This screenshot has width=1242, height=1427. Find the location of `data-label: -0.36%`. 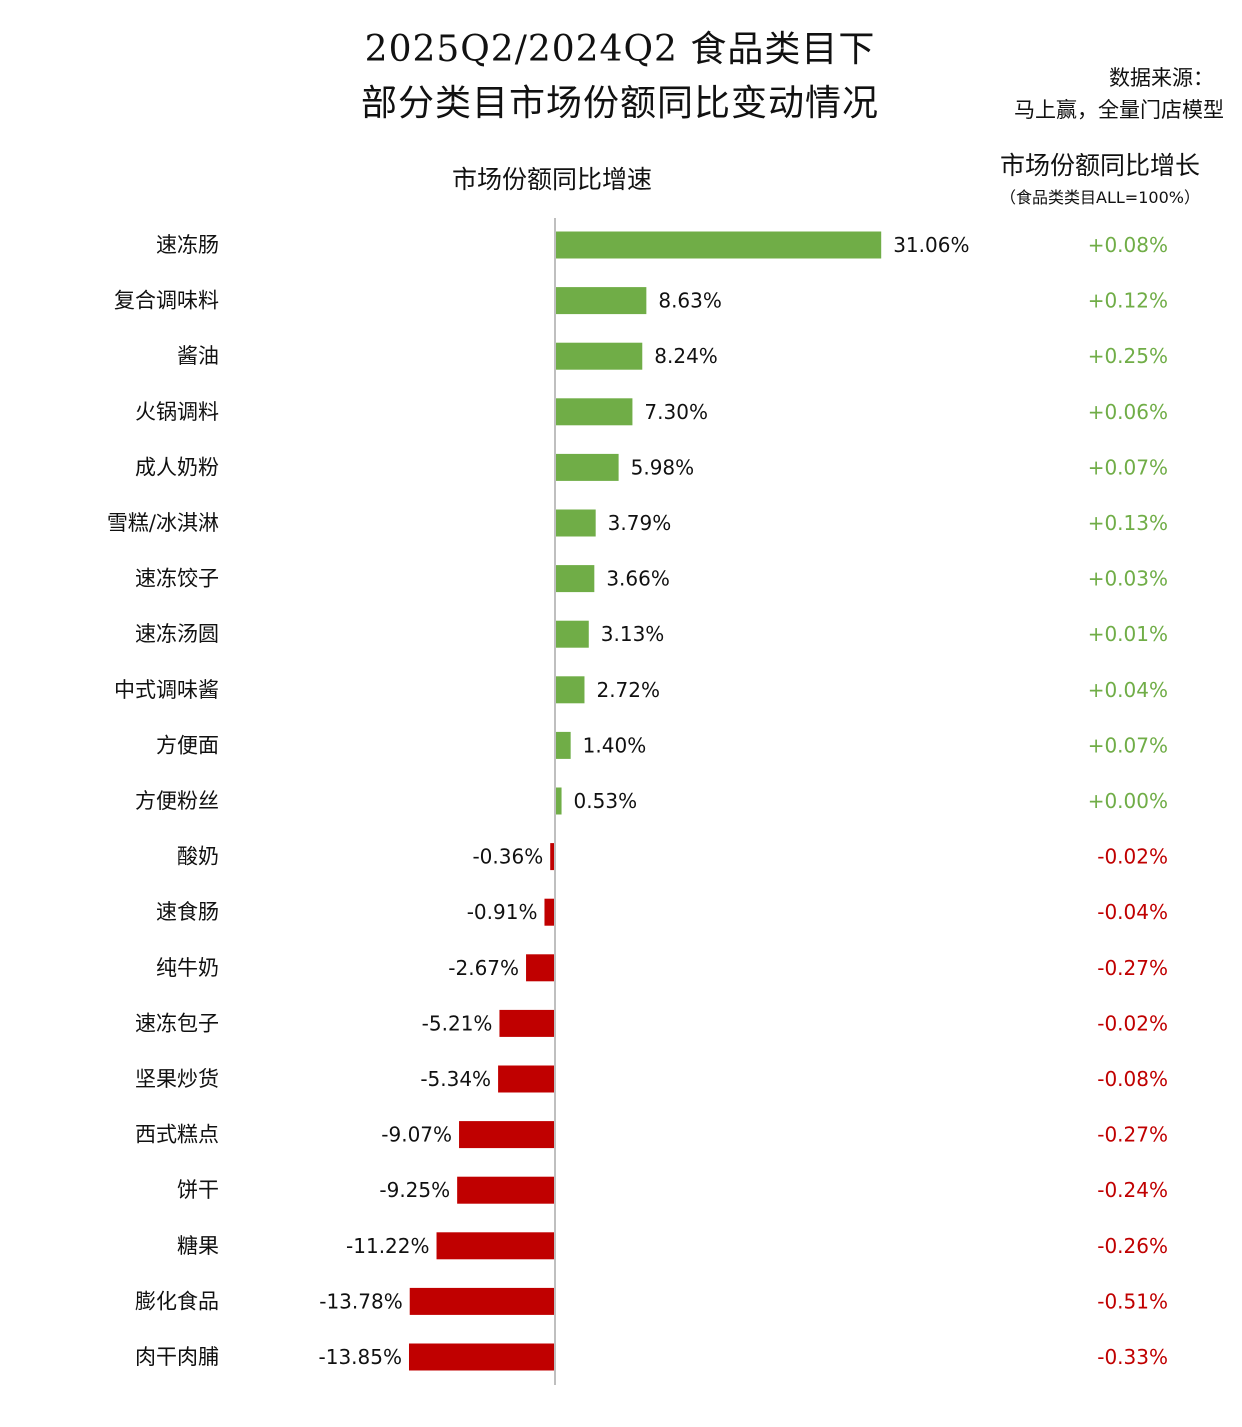

data-label: -0.36% is located at coordinates (507, 857).